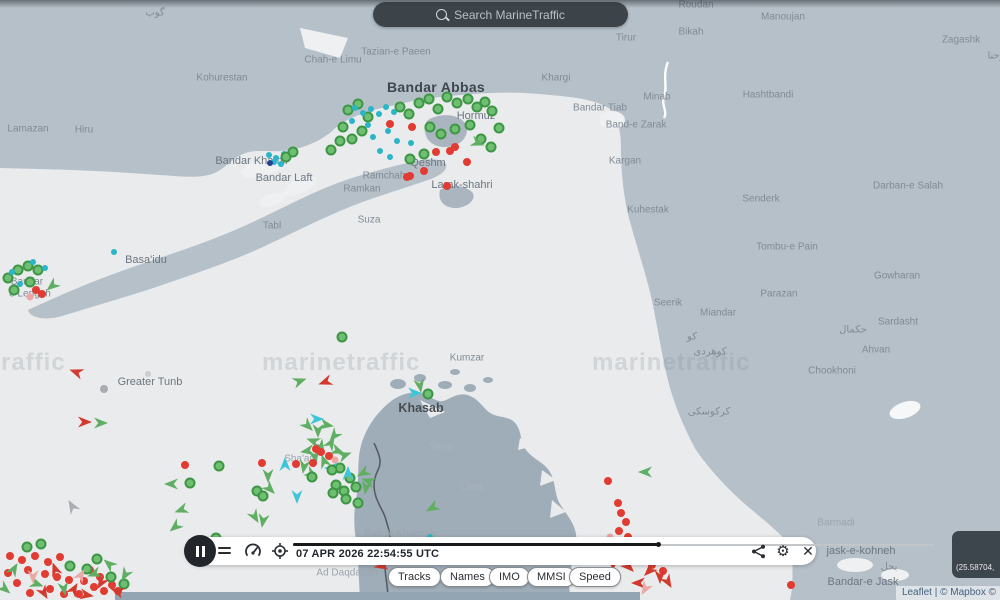  What do you see at coordinates (551, 577) in the screenshot?
I see `toggle-mmsi: MMSI` at bounding box center [551, 577].